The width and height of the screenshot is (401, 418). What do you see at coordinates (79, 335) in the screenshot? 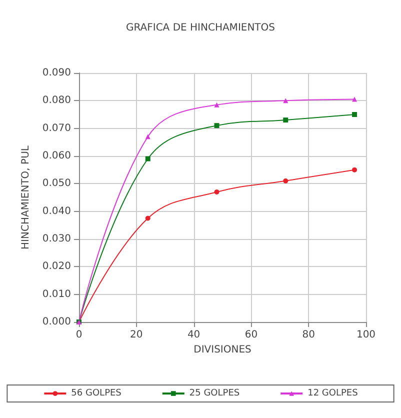
I see `x-tick-label: 0` at bounding box center [79, 335].